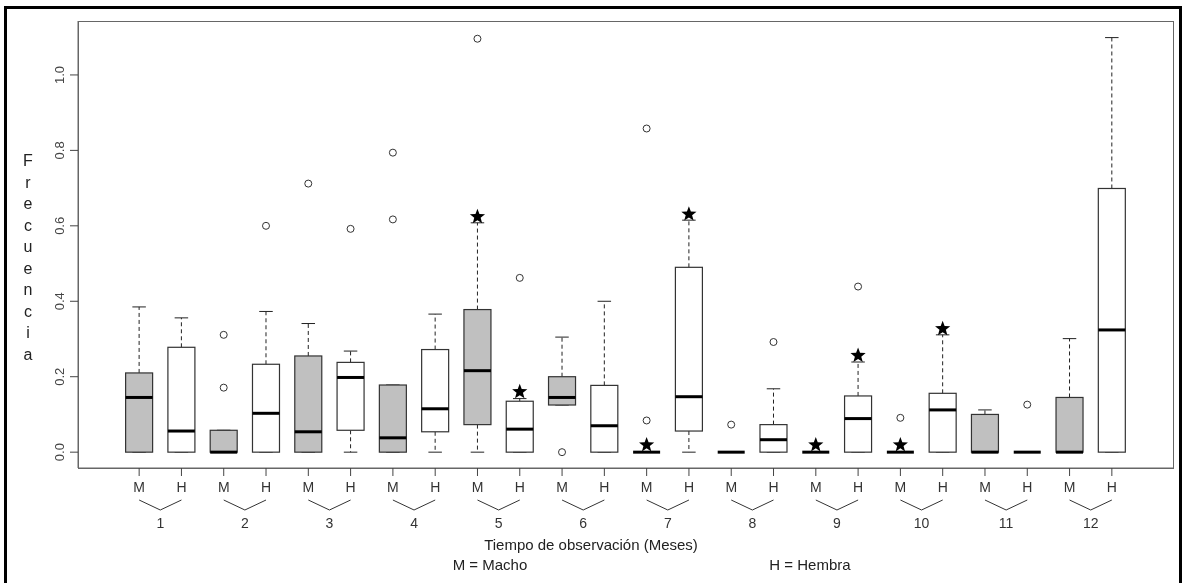 Image resolution: width=1182 pixels, height=583 pixels. Describe the element at coordinates (667, 523) in the screenshot. I see `text: 7` at that location.